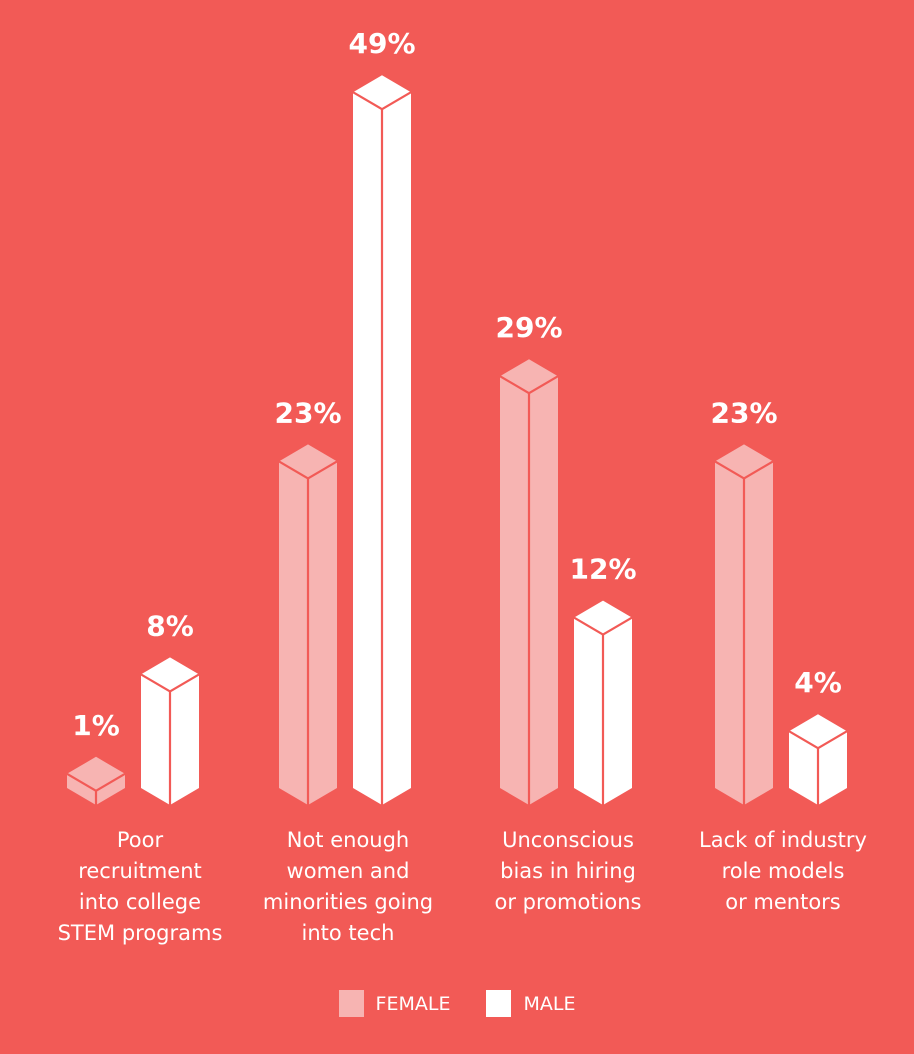  I want to click on value-label-female-1: 23%, so click(307, 412).